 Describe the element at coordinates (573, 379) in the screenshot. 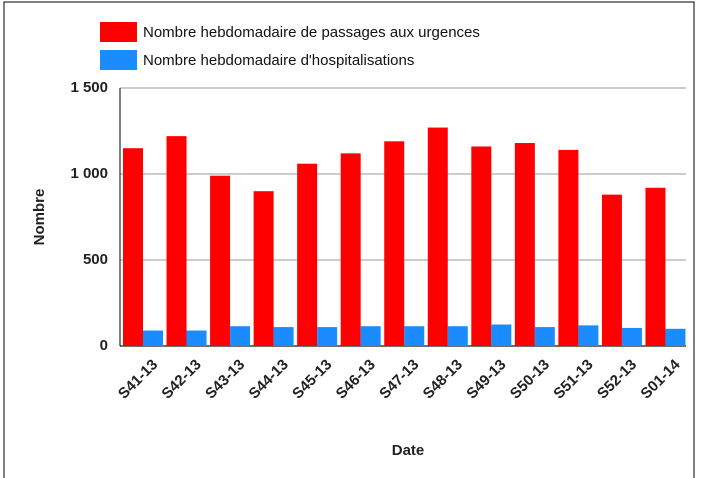

I see `x-tick-label: S51-13` at that location.